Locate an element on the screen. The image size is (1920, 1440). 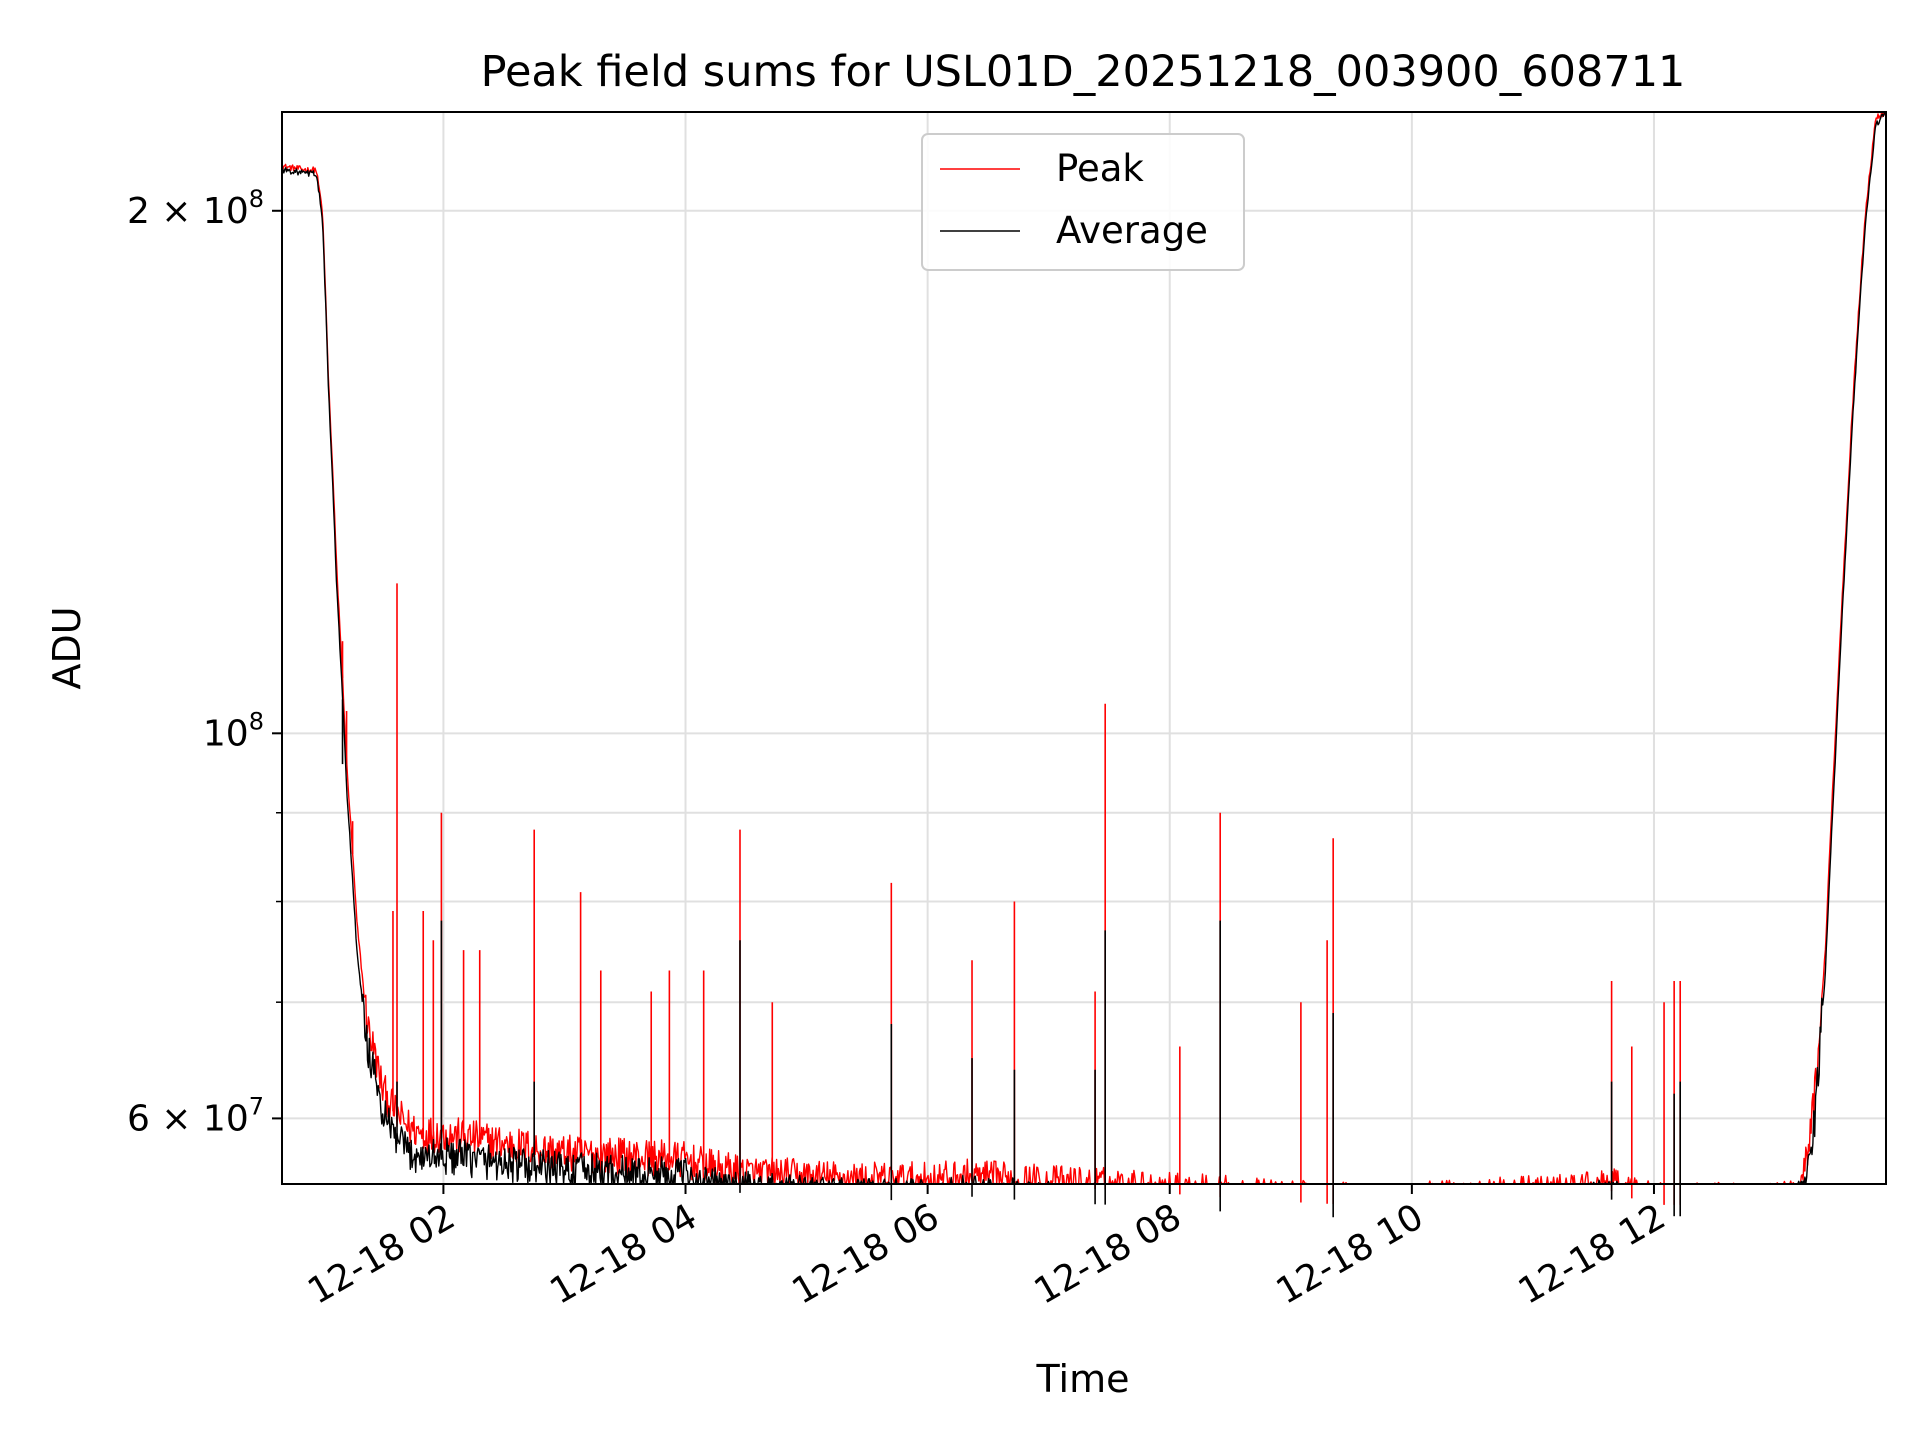
x-axis-label: Time is located at coordinates (1083, 1379).